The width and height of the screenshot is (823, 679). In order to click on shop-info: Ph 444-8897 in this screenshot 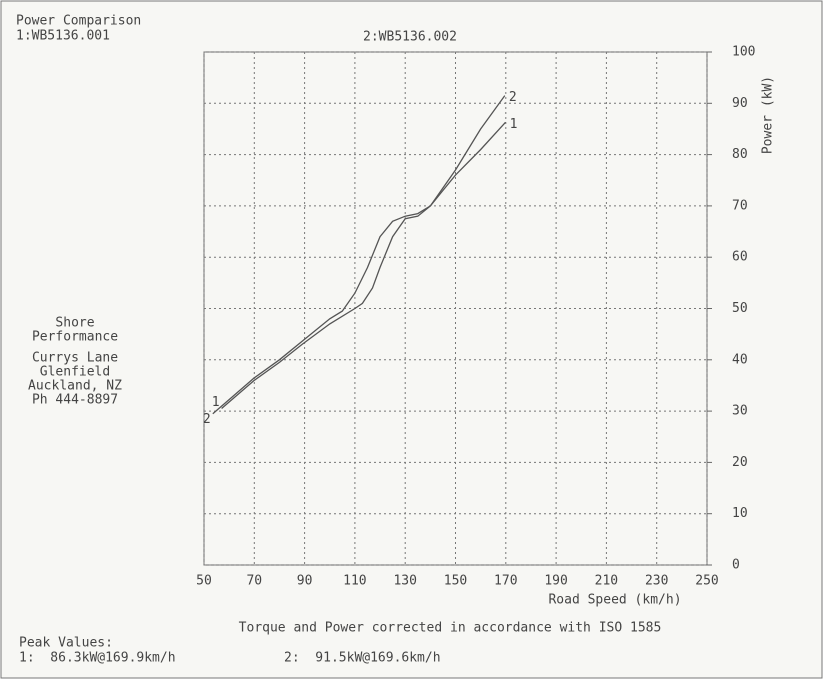, I will do `click(75, 400)`.